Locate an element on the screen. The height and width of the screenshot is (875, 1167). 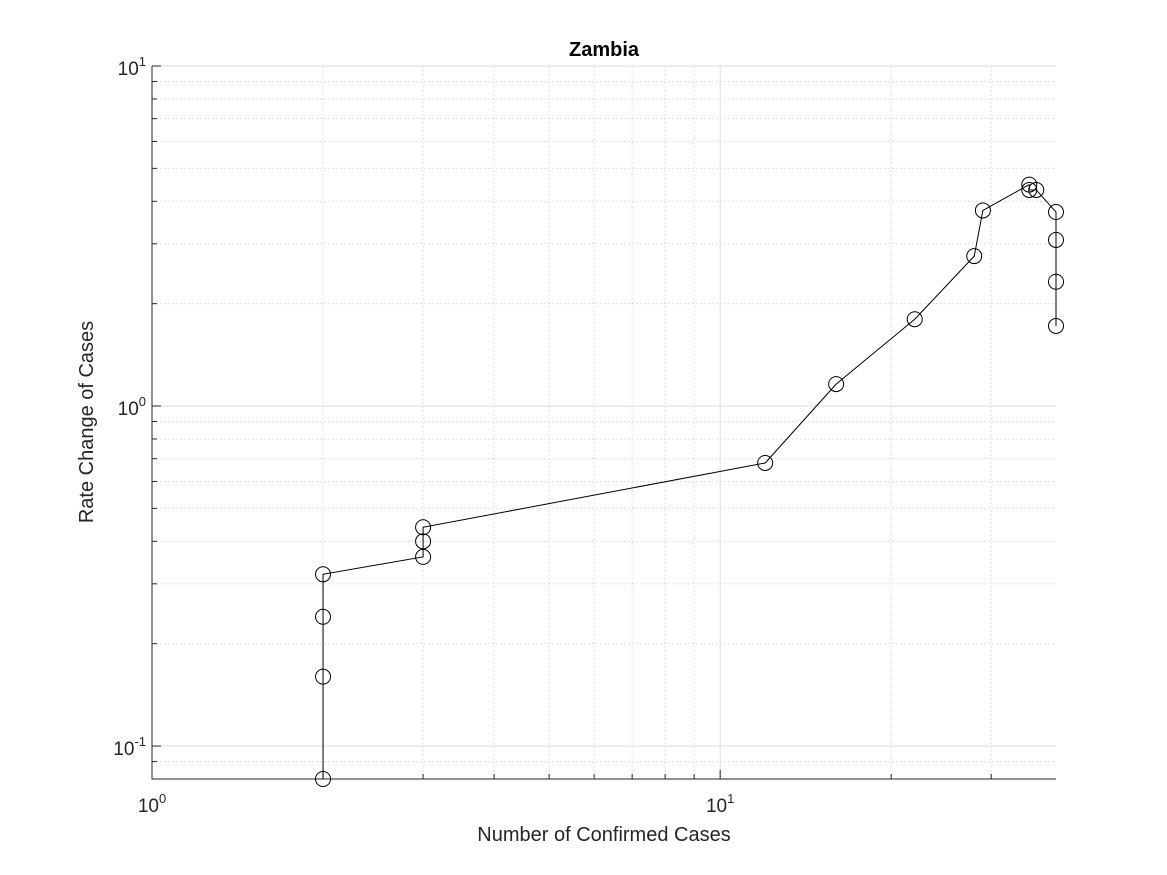
y-tick-label: 10⁰ is located at coordinates (132, 407).